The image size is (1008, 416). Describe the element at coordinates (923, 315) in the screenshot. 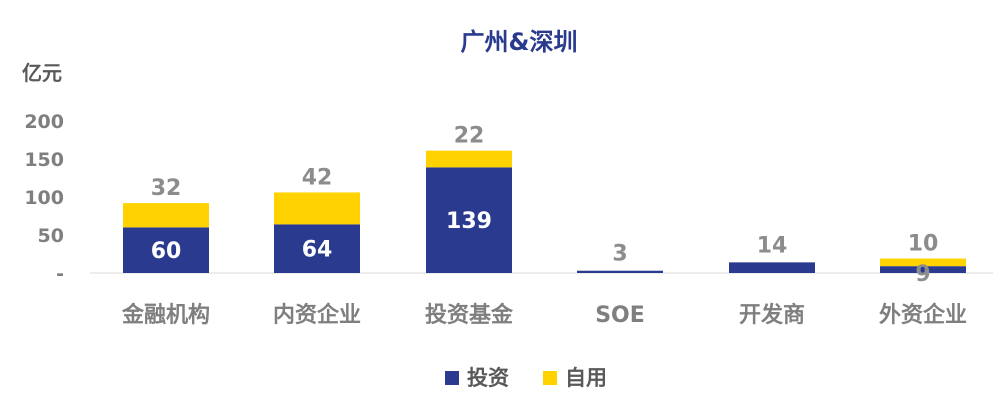

I see `x-tick-label: 外资企业` at that location.